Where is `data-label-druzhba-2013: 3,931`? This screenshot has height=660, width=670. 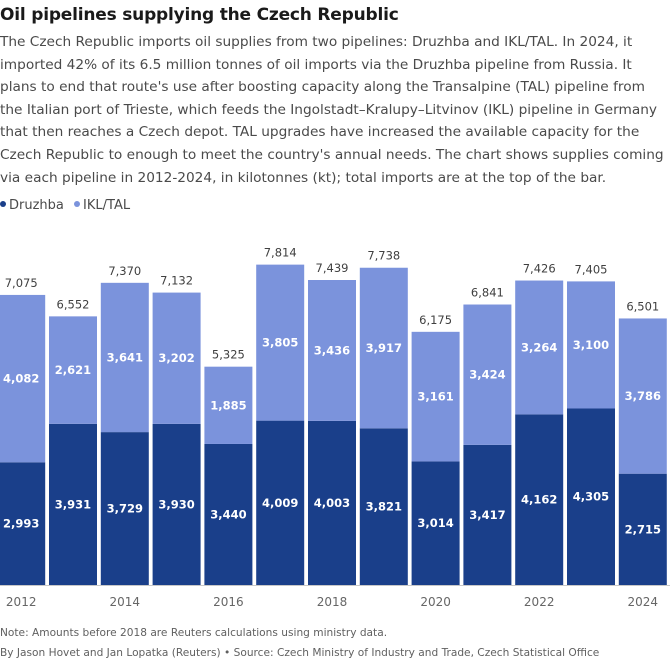 data-label-druzhba-2013: 3,931 is located at coordinates (73, 504).